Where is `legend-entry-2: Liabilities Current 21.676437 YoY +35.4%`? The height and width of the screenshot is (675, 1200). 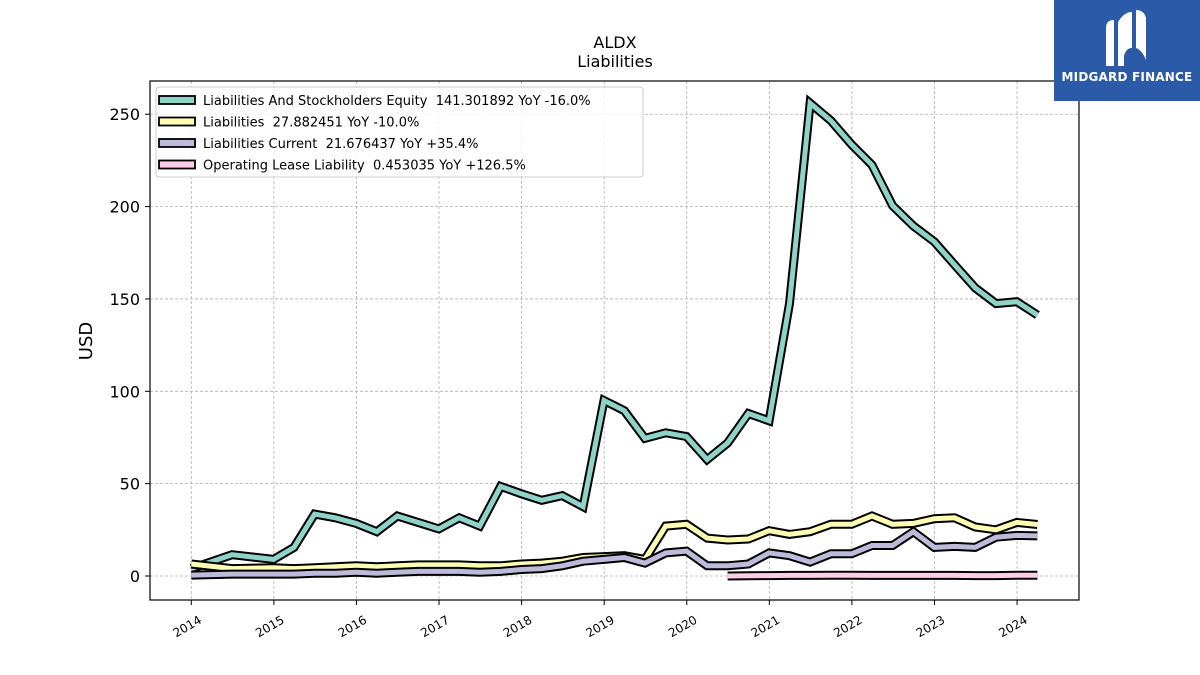 legend-entry-2: Liabilities Current 21.676437 YoY +35.4% is located at coordinates (340, 144).